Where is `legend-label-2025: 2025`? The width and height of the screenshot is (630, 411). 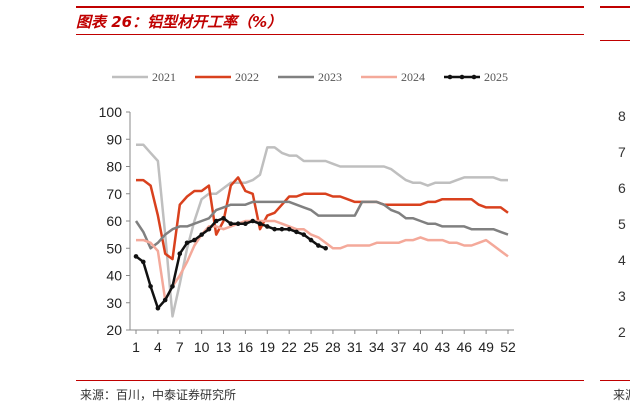 legend-label-2025: 2025 is located at coordinates (496, 77).